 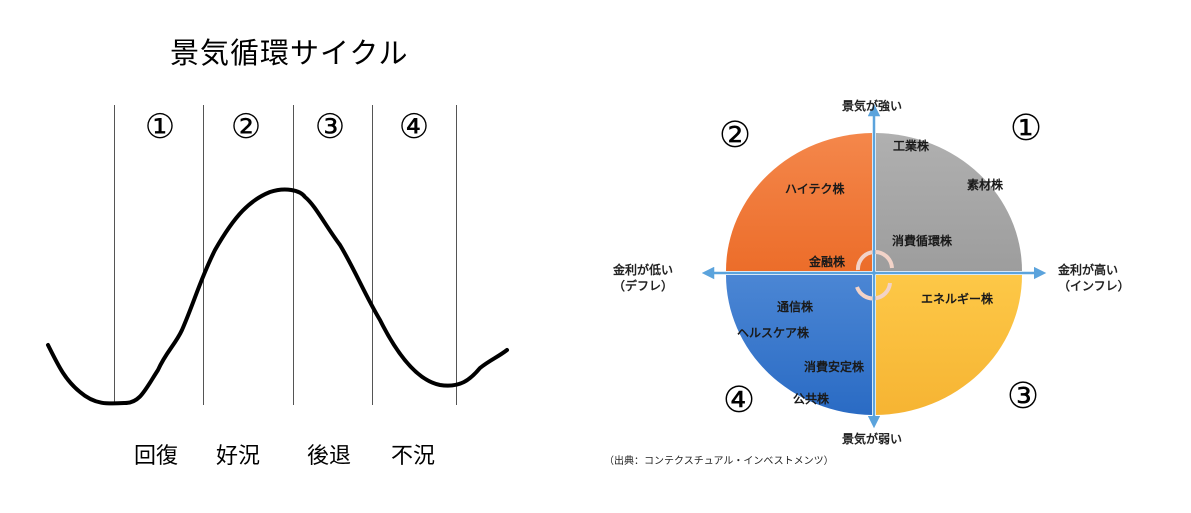 I want to click on sector-materials: 素材株, so click(x=985, y=185).